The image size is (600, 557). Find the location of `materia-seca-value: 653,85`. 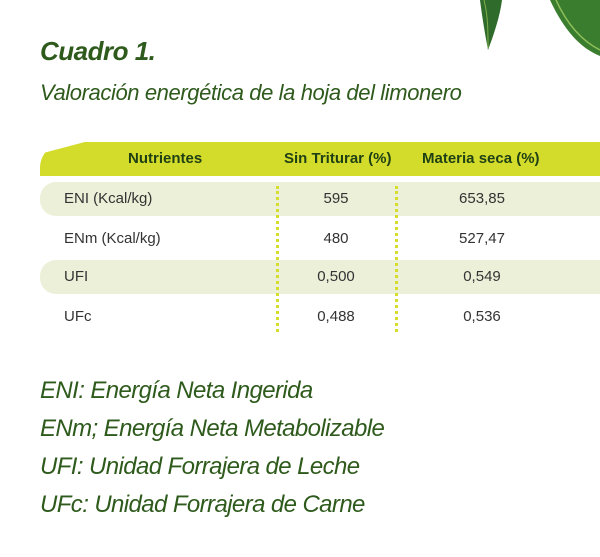

materia-seca-value: 653,85 is located at coordinates (482, 198).